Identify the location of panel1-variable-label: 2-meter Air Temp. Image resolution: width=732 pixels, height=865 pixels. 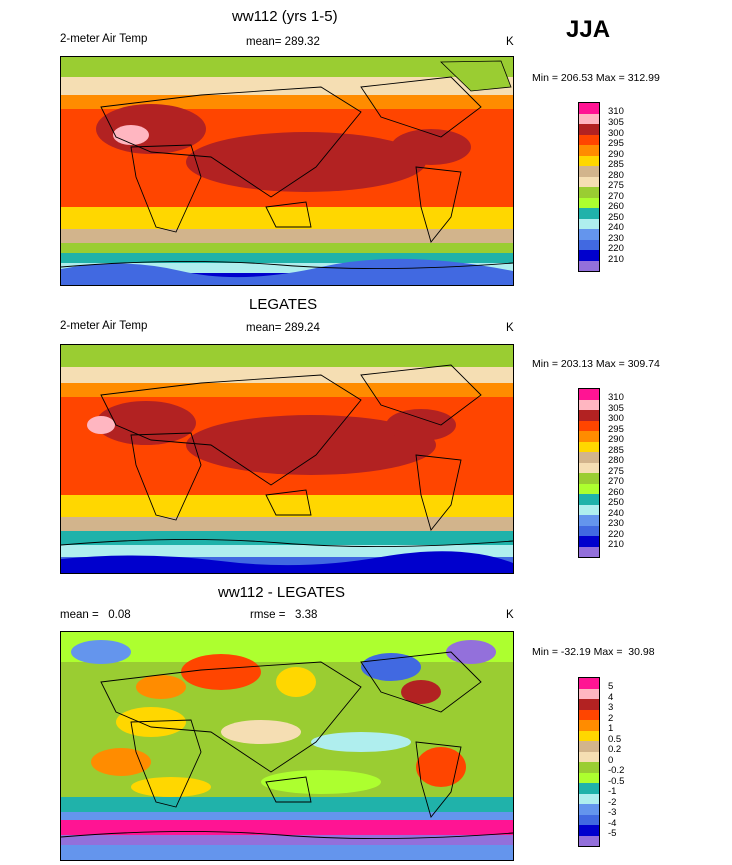
(104, 39).